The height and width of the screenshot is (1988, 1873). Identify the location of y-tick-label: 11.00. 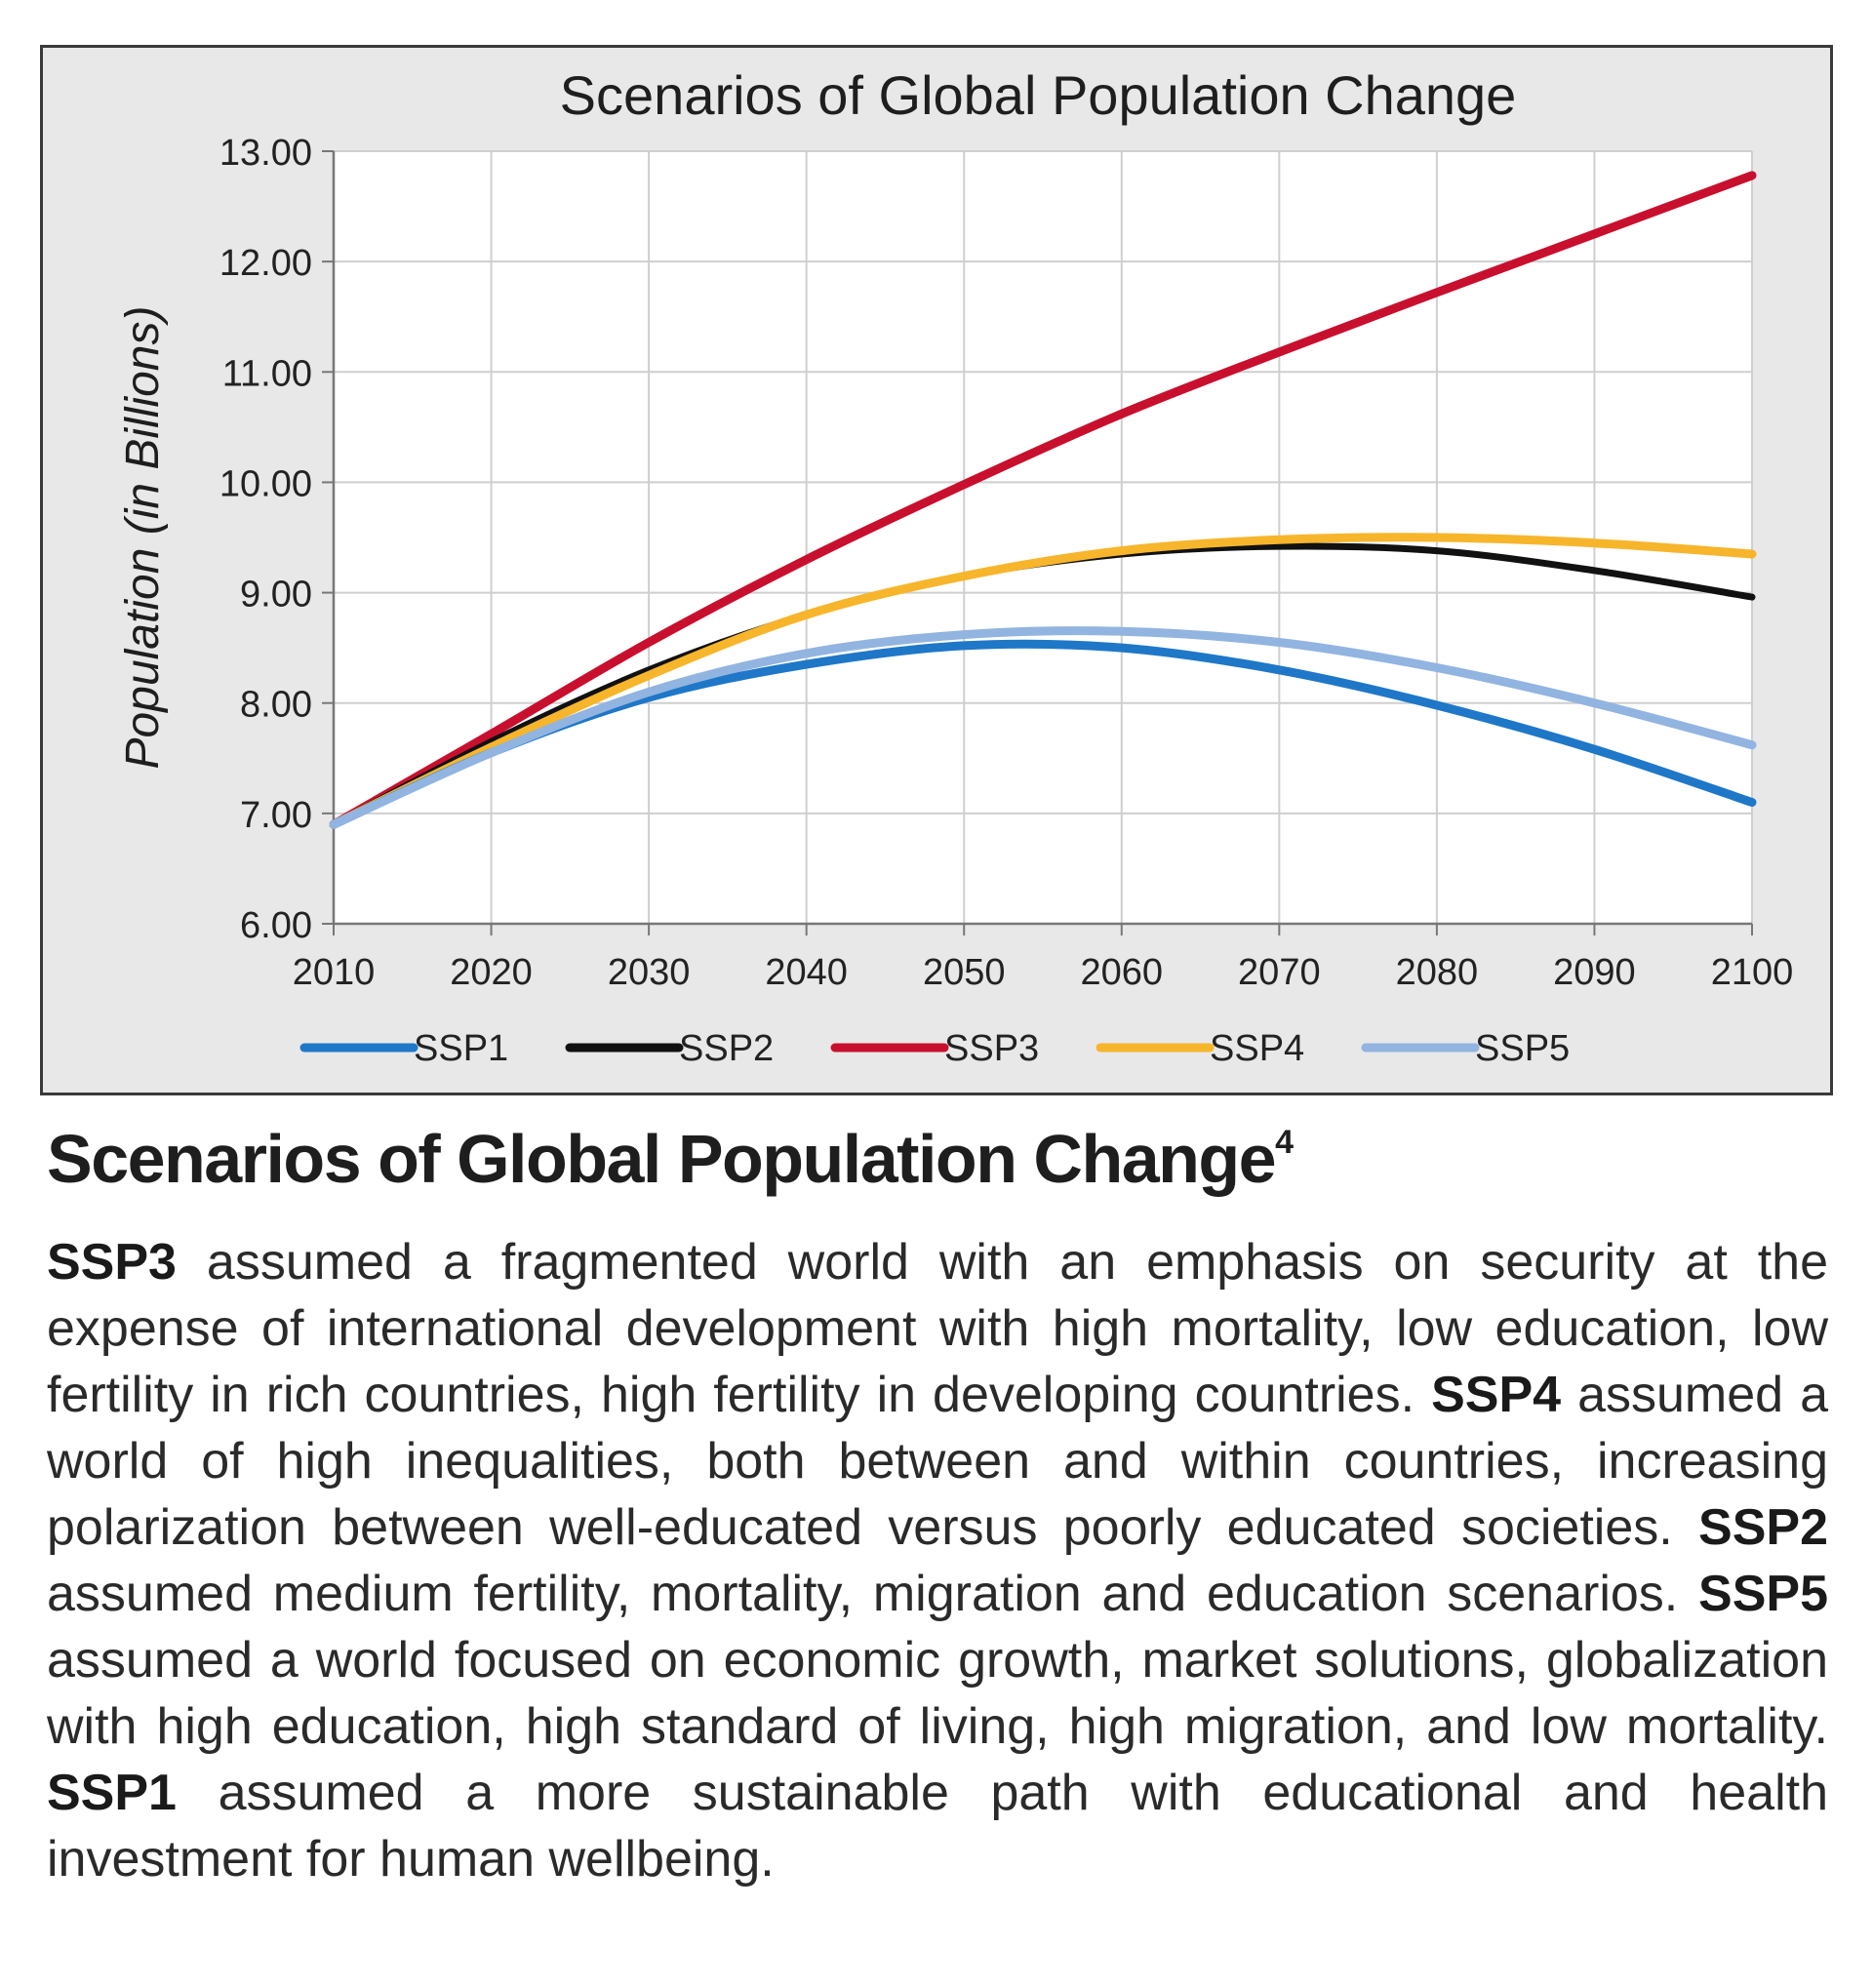
(267, 373).